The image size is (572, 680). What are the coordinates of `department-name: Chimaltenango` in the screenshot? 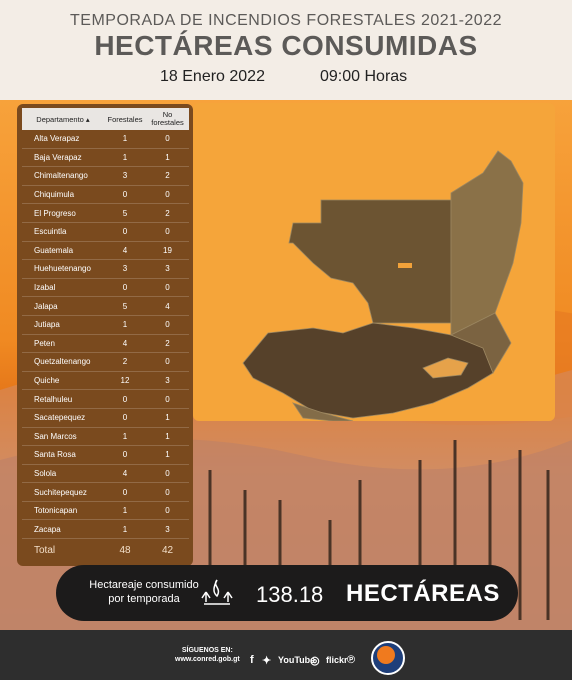 It's located at (63, 176).